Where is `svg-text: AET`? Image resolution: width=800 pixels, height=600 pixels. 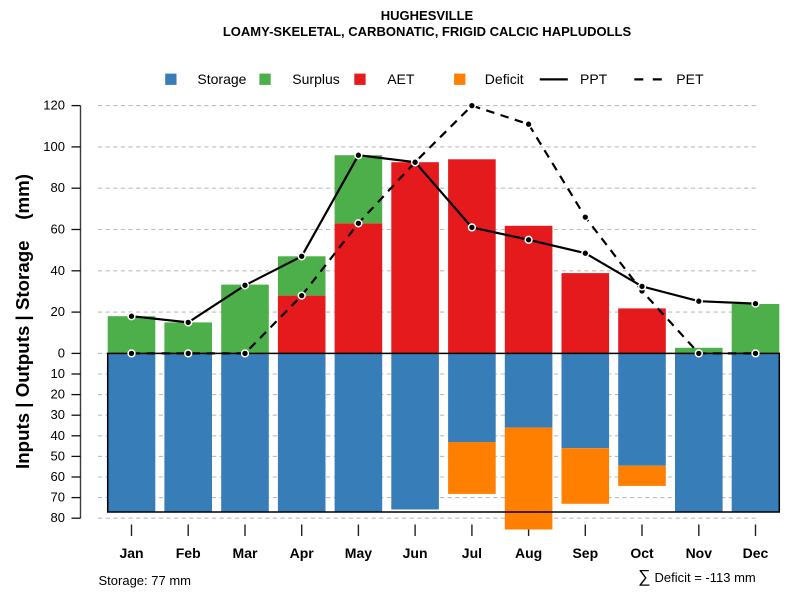 svg-text: AET is located at coordinates (401, 79).